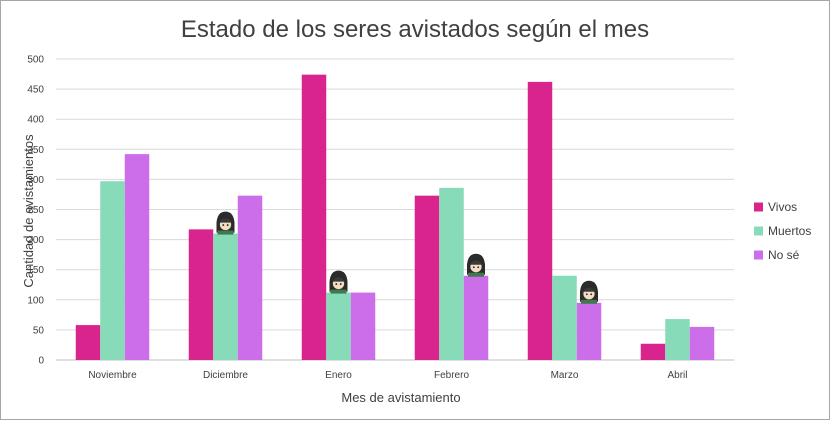 The image size is (830, 421). What do you see at coordinates (782, 207) in the screenshot?
I see `legend-label: Vivos` at bounding box center [782, 207].